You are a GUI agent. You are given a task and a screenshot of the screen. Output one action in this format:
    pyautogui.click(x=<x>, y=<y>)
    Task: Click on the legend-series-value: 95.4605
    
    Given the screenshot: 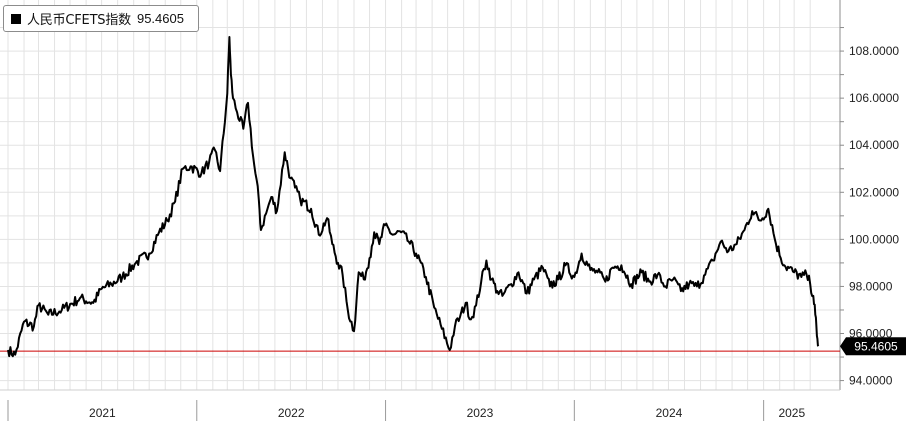 What is the action you would take?
    pyautogui.click(x=160, y=18)
    